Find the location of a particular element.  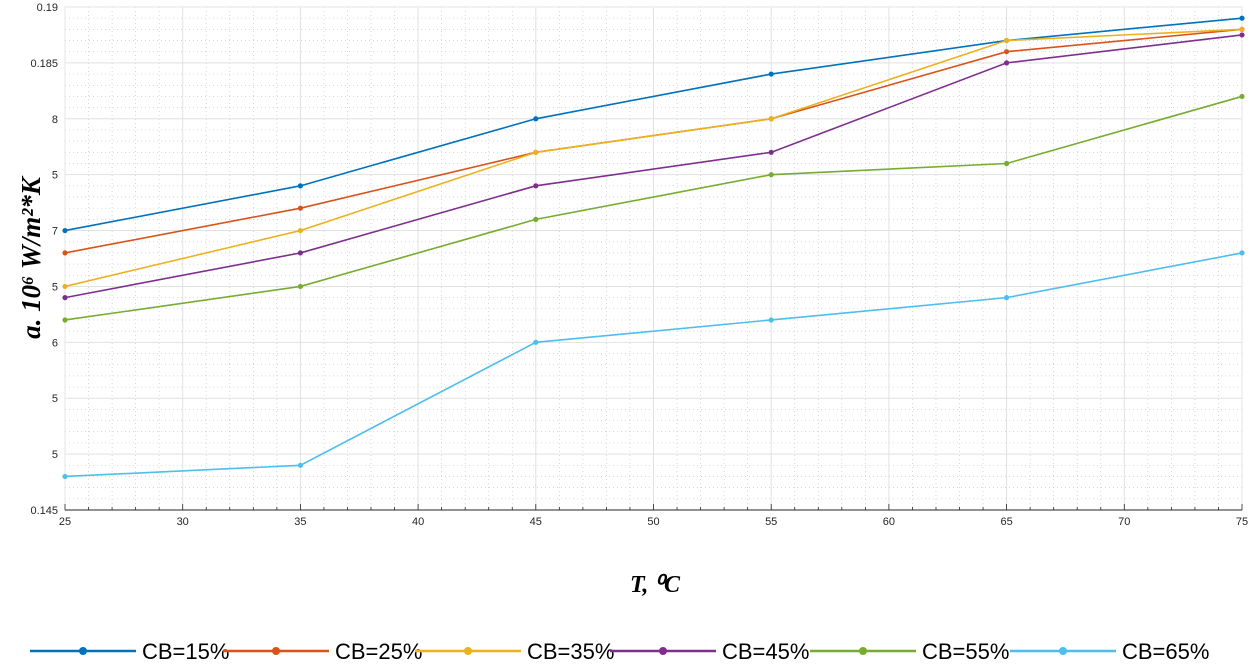

x-axis: 25 30 35 40 45 50 55 60 65 70 75 is located at coordinates (653, 516).